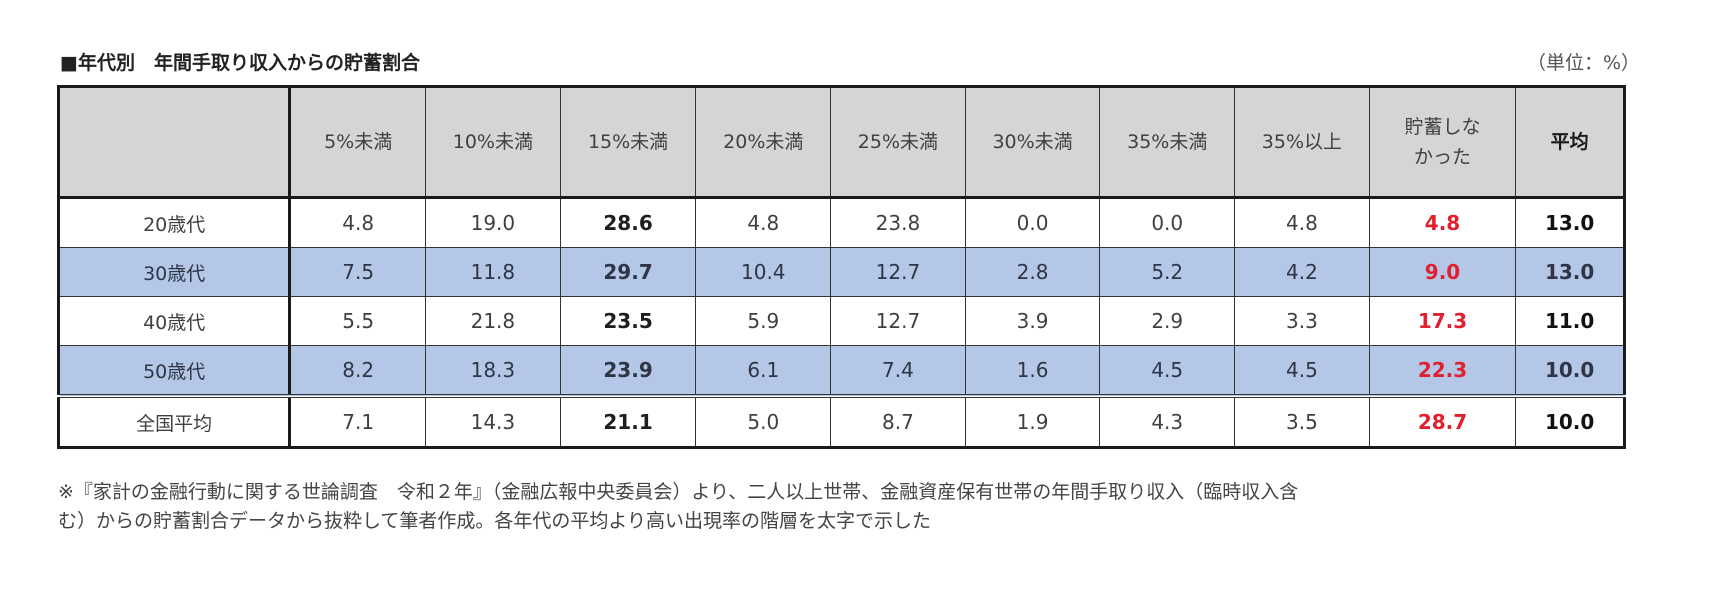  What do you see at coordinates (763, 142) in the screenshot?
I see `header-lt-20: 20%未満` at bounding box center [763, 142].